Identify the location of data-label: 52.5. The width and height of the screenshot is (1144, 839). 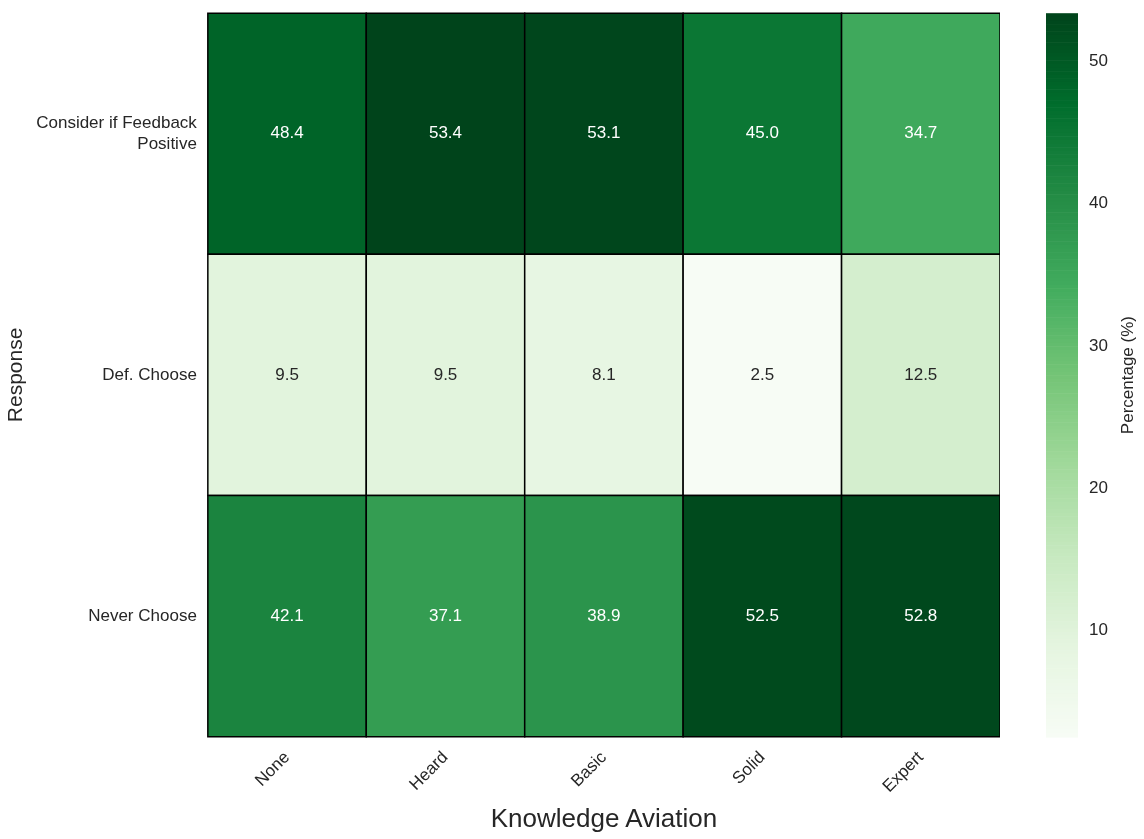
(762, 615).